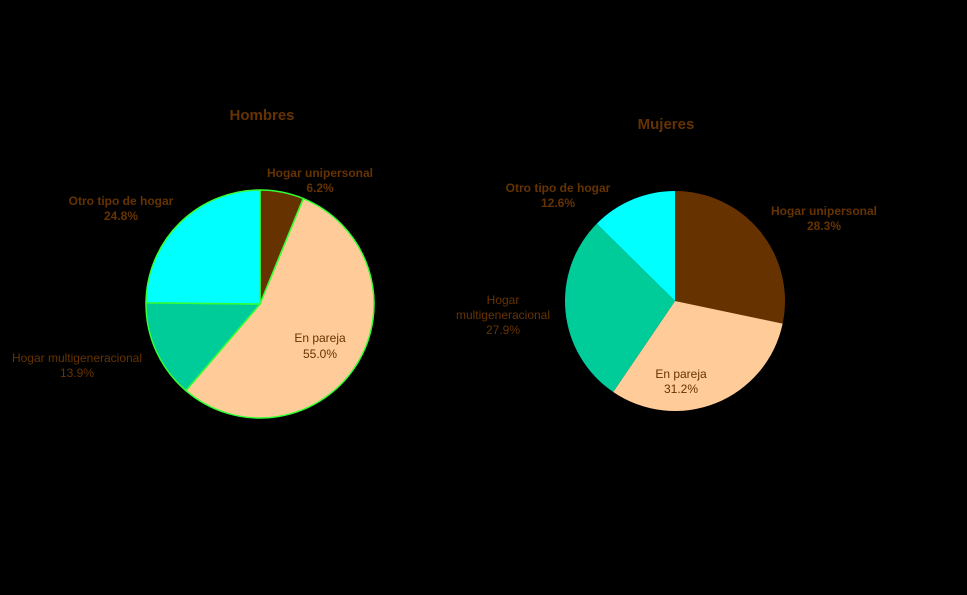  I want to click on slice-value-label: 6.2%, so click(320, 188).